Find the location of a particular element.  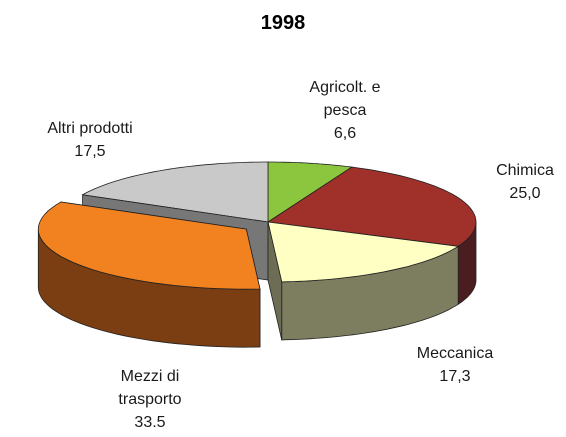

value-label: 6,6 is located at coordinates (345, 133).